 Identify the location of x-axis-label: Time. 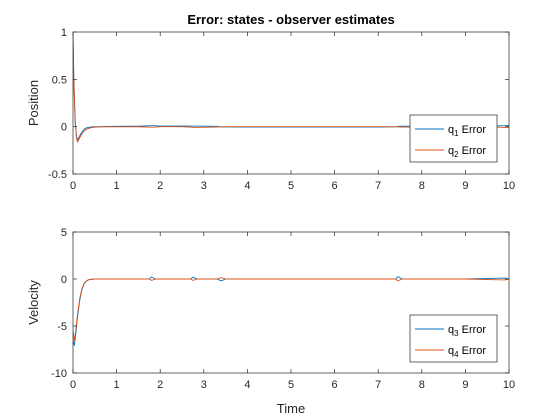
(291, 408).